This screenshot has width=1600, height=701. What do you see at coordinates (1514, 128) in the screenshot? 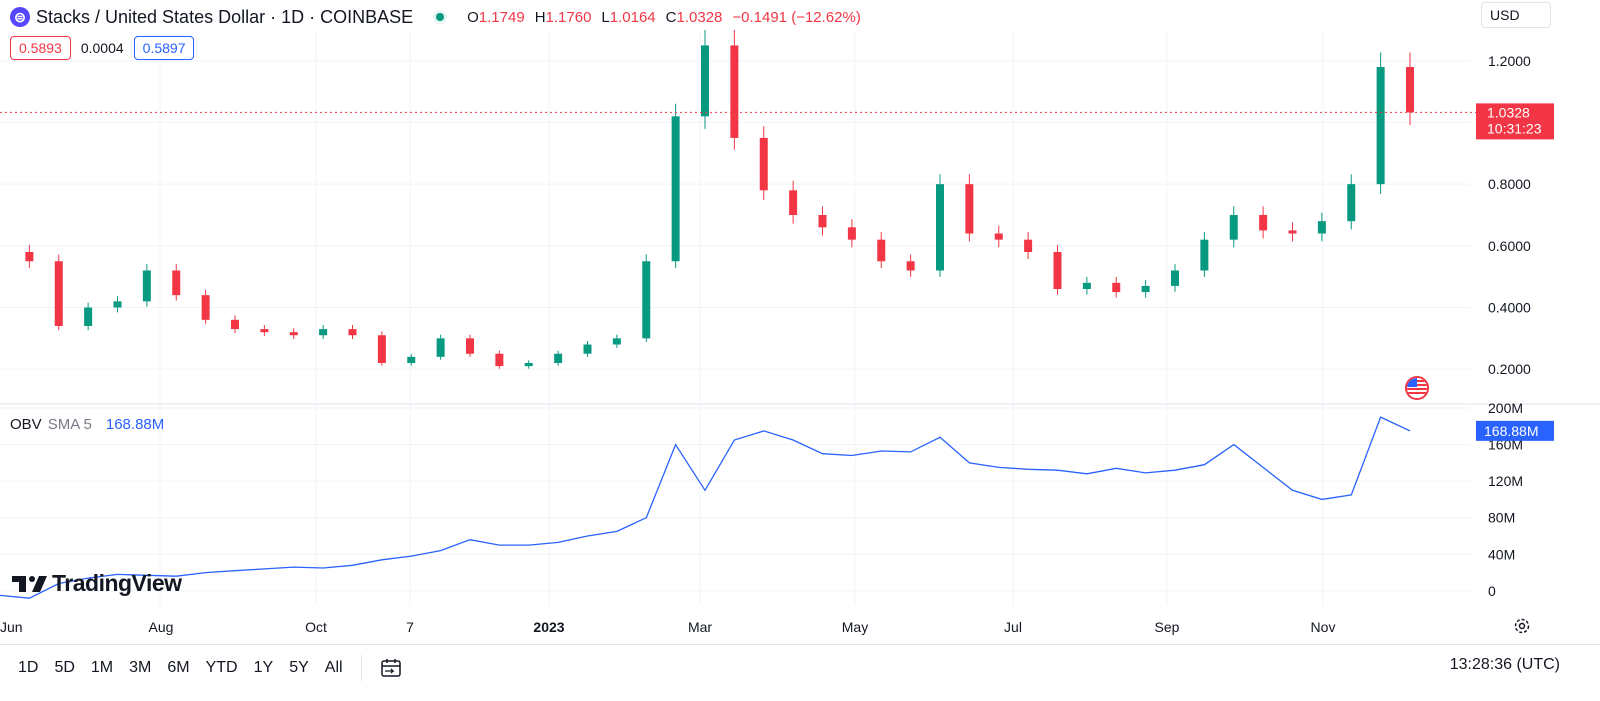
I see `countdown-text: 10:31:23` at bounding box center [1514, 128].